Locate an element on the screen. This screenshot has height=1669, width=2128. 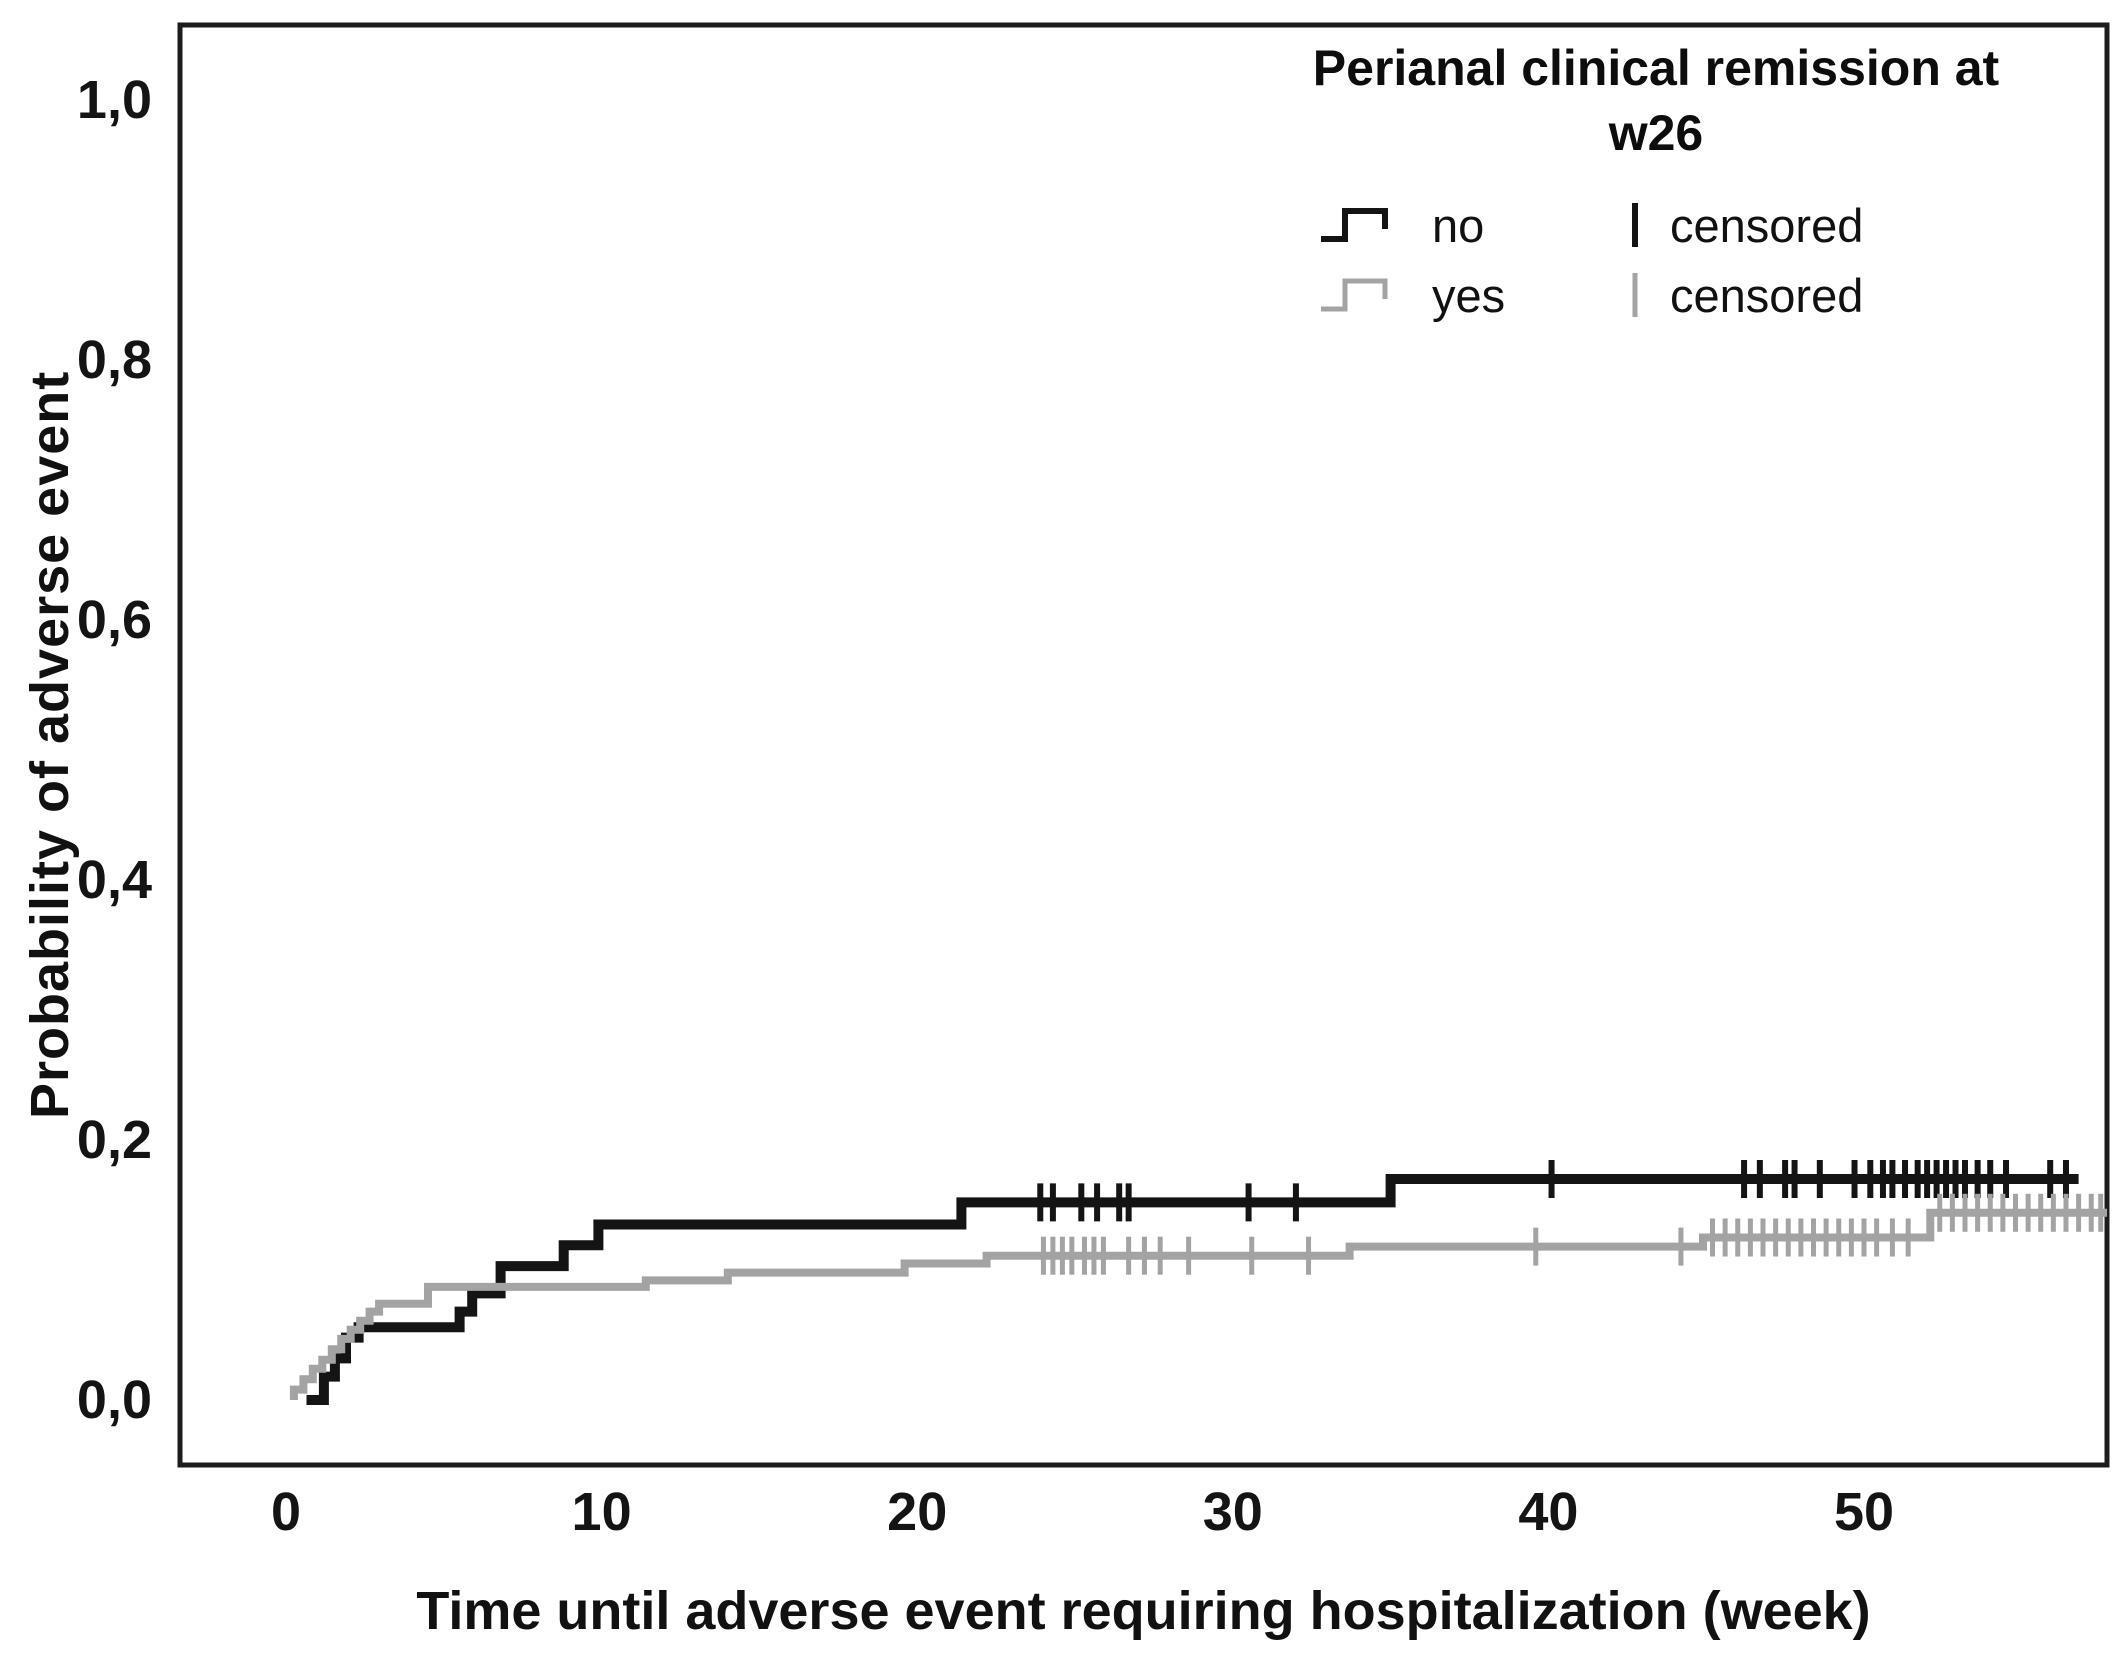
legend-label-censored-no: censored is located at coordinates (1767, 225).